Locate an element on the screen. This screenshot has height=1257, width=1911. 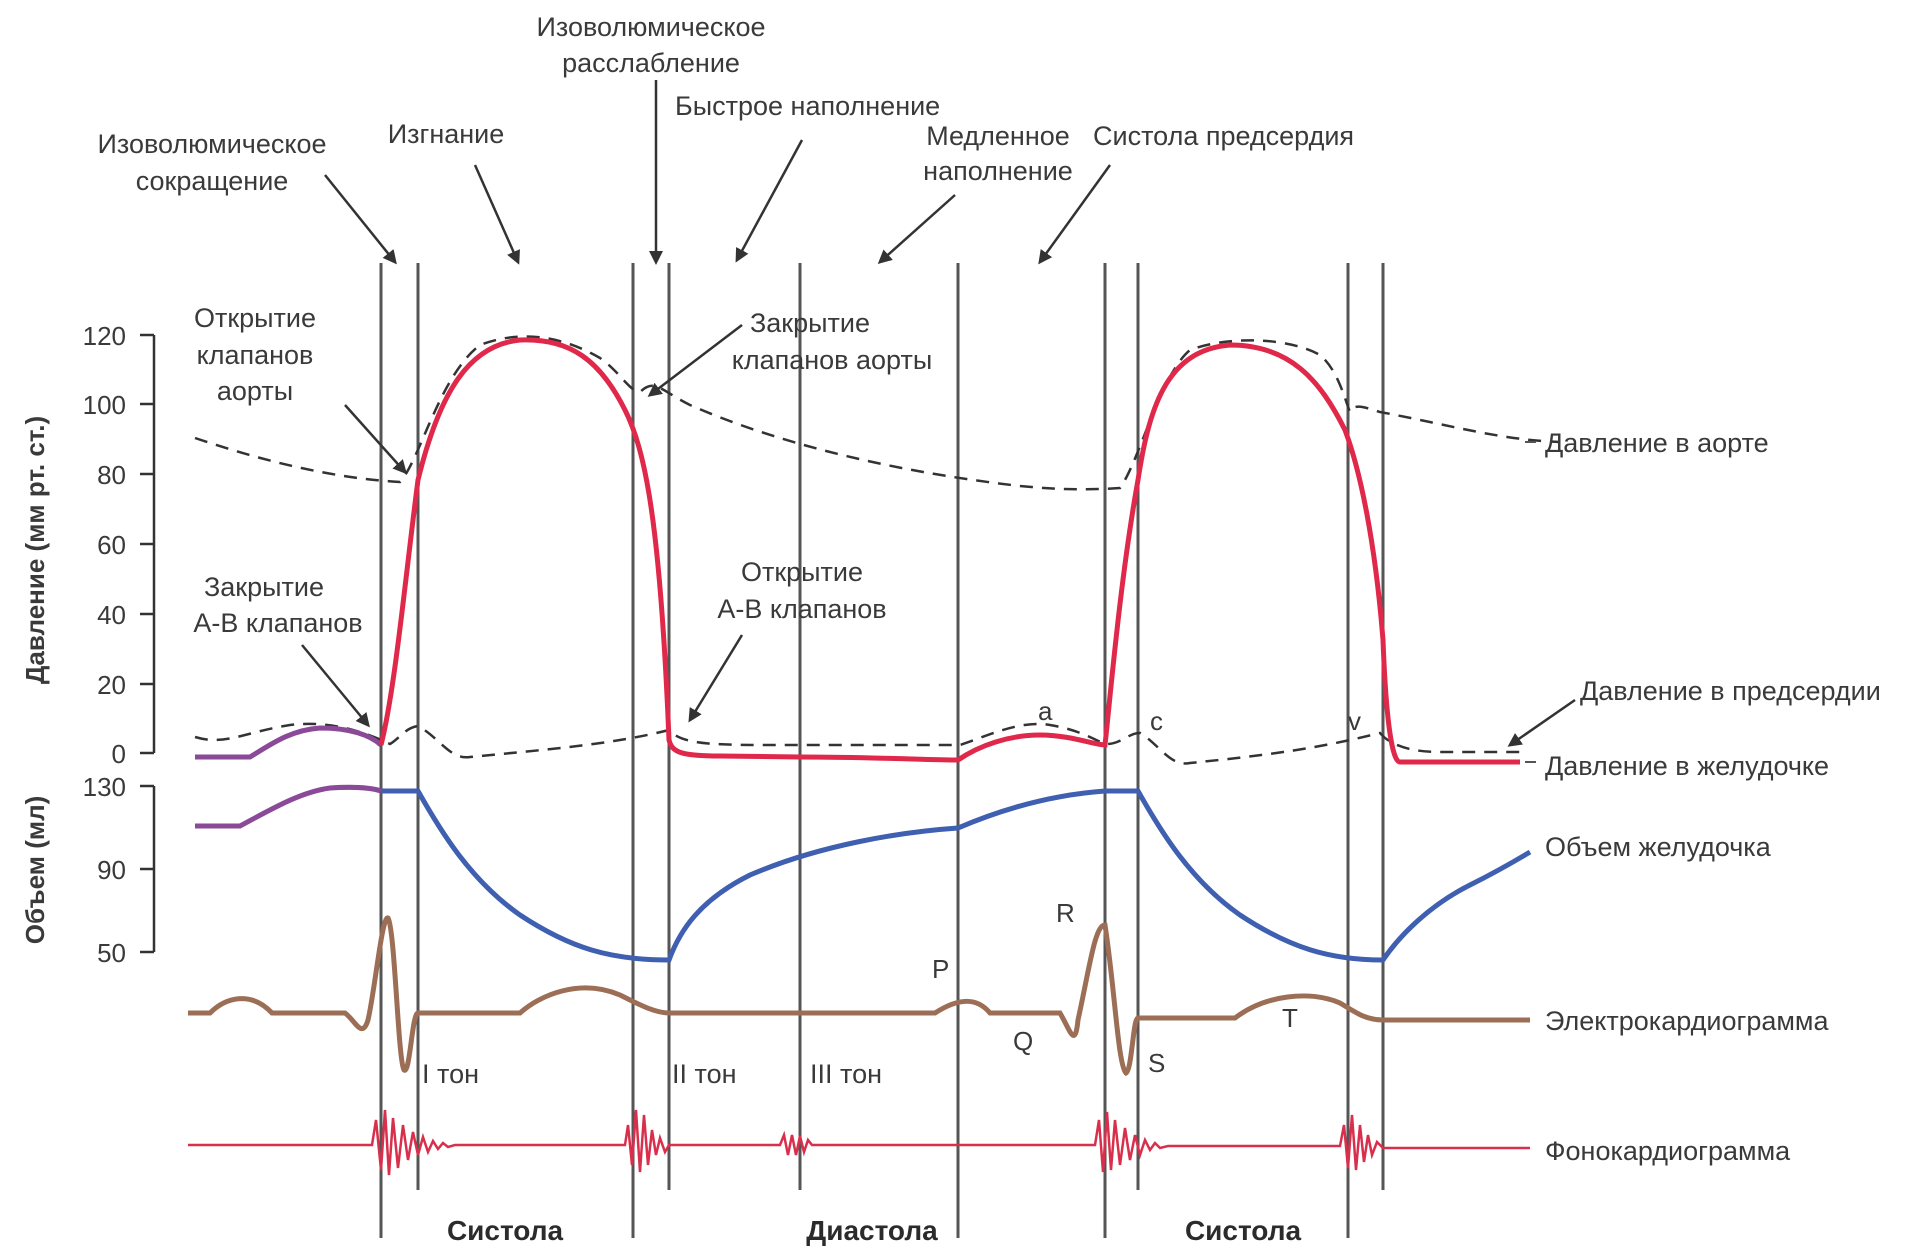
aortic-pressure-curve is located at coordinates (877, 413).